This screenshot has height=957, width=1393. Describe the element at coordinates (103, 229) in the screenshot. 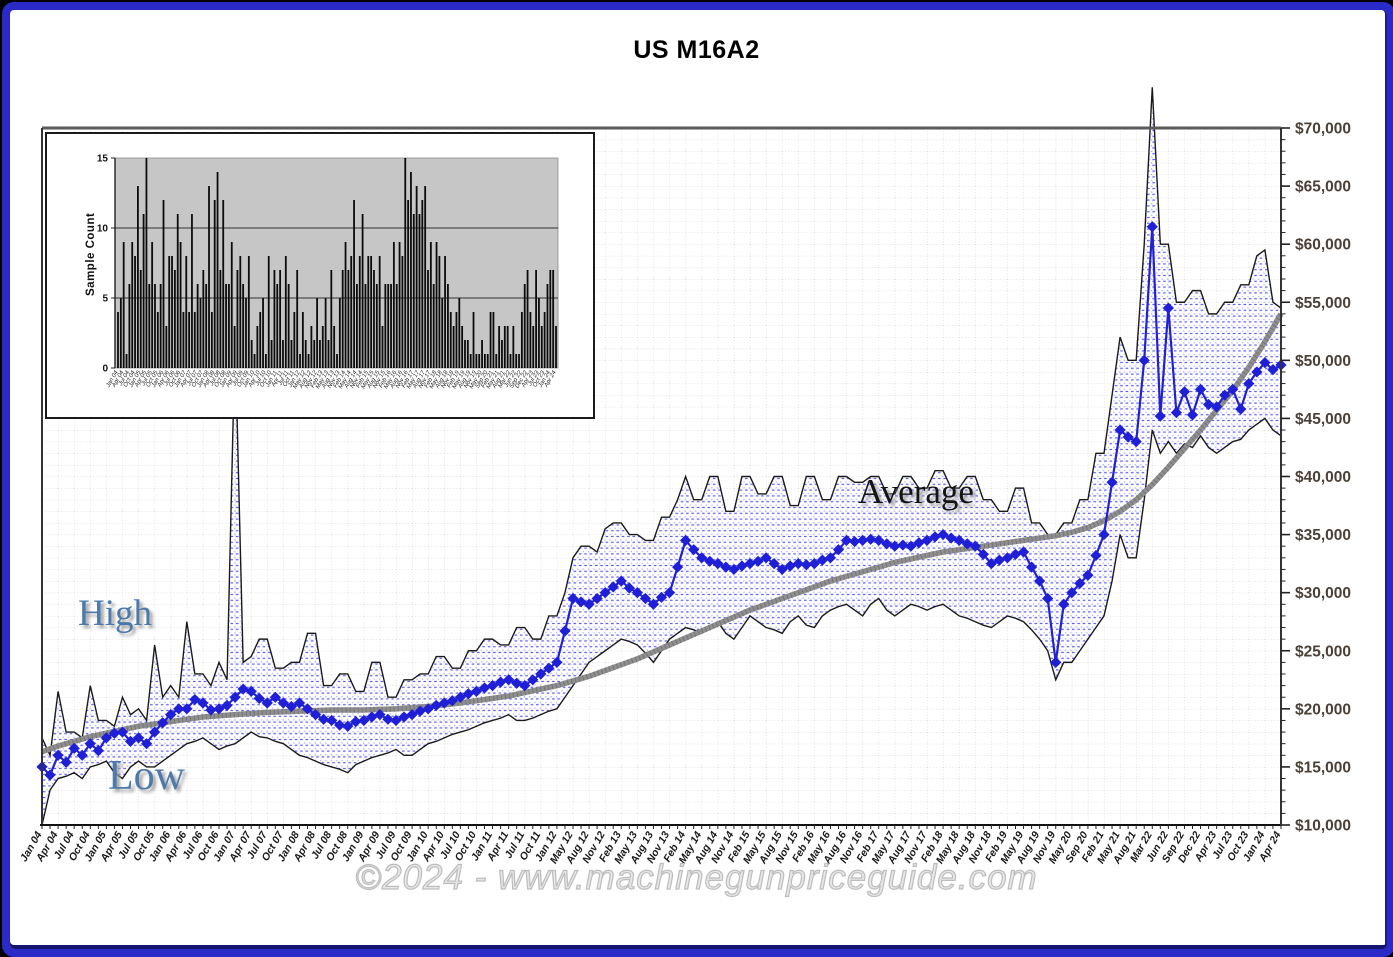

I see `svg-text: 10` at that location.